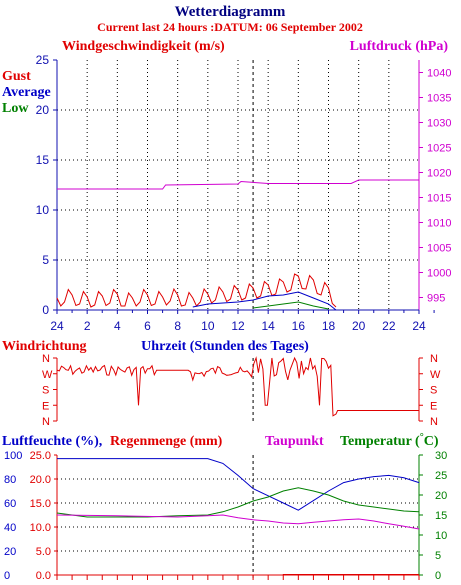 The width and height of the screenshot is (461, 585). Describe the element at coordinates (43, 160) in the screenshot. I see `y-left-tick-label: 15` at that location.